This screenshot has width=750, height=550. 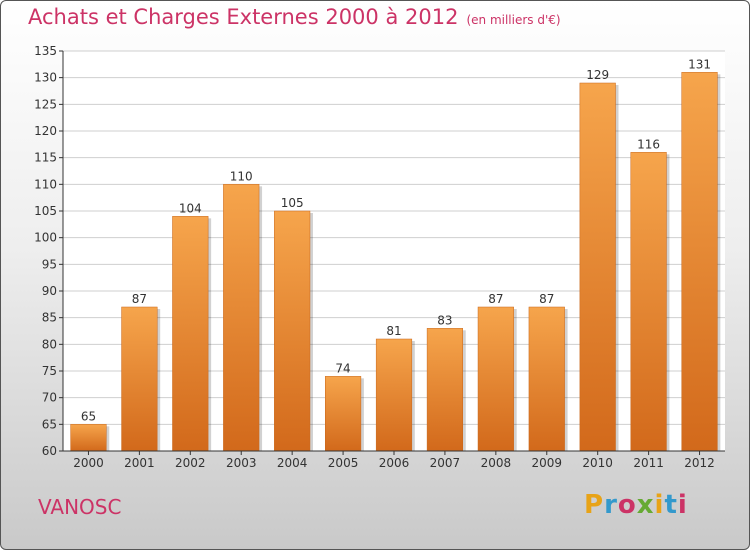 I want to click on x-tick-label: 2012, so click(x=699, y=463).